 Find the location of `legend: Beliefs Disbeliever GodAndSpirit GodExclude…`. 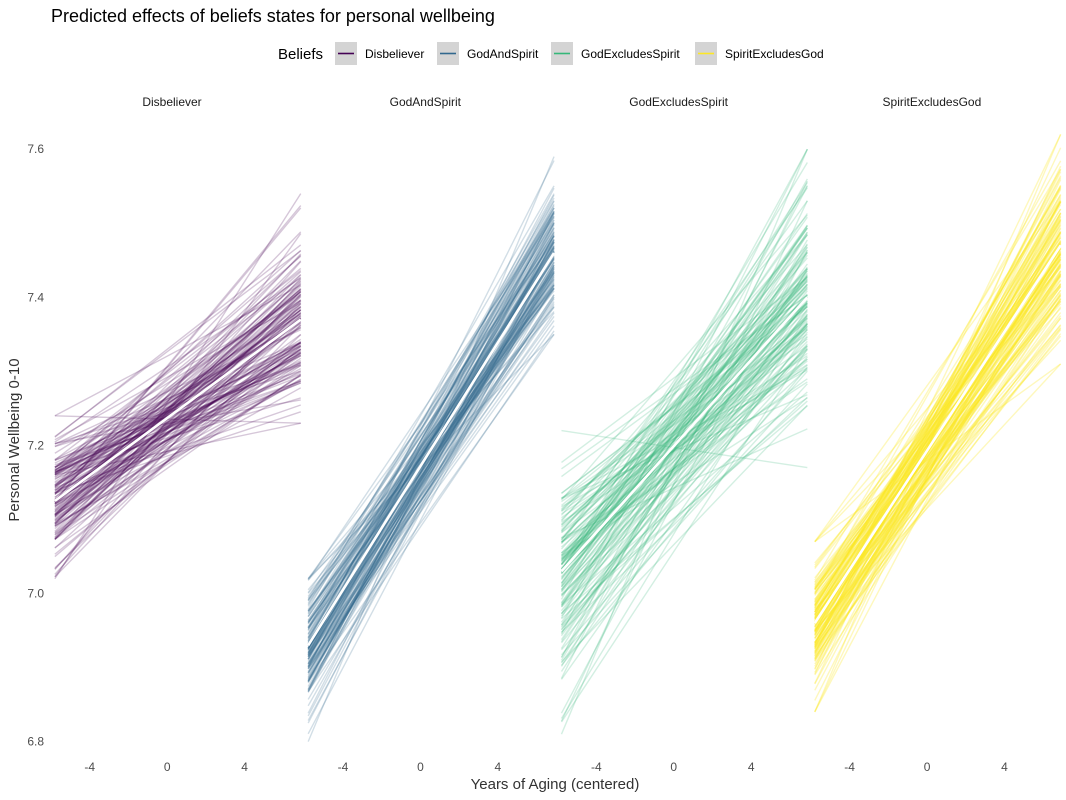

legend: Beliefs Disbeliever GodAndSpirit GodExclude… is located at coordinates (551, 53).